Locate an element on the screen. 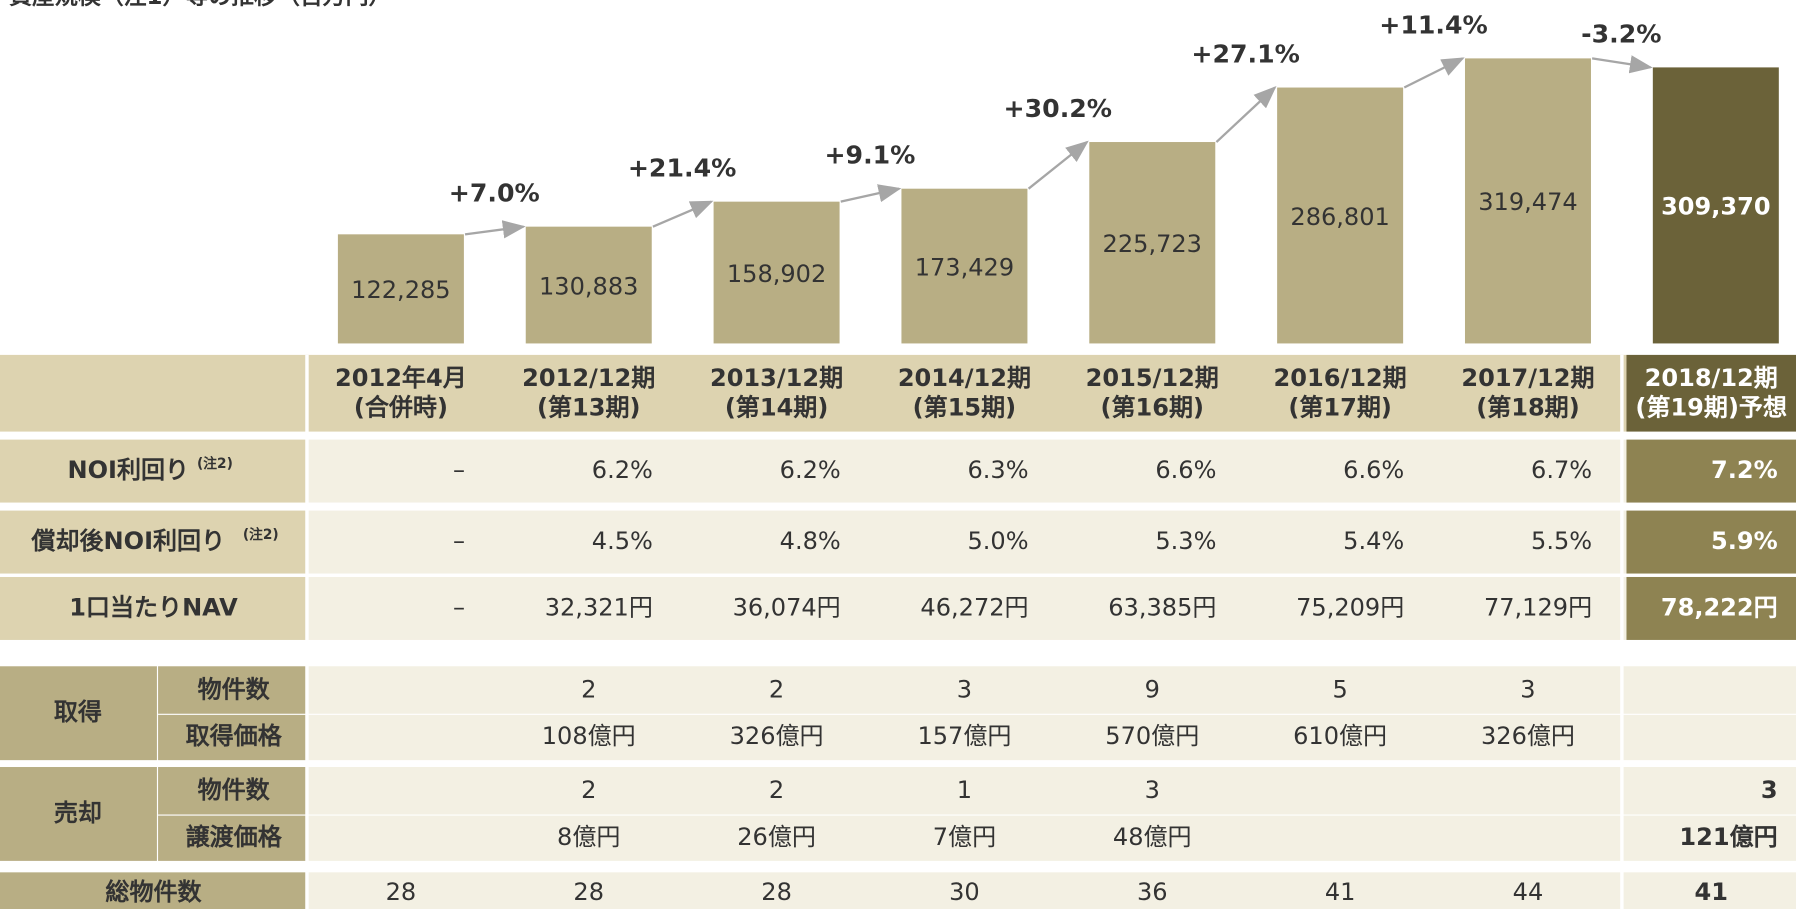 Image resolution: width=1796 pixels, height=909 pixels. bar-value-label: 130,883 is located at coordinates (588, 286).